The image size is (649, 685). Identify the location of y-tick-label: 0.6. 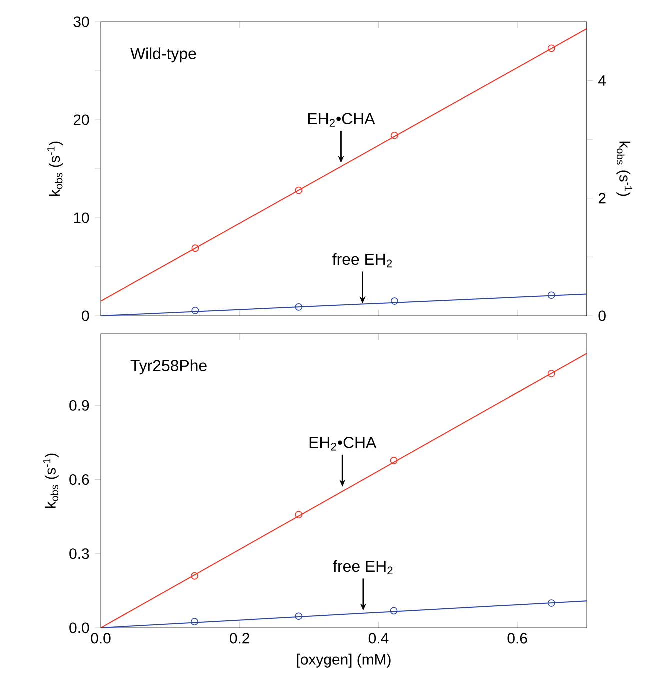
(80, 480).